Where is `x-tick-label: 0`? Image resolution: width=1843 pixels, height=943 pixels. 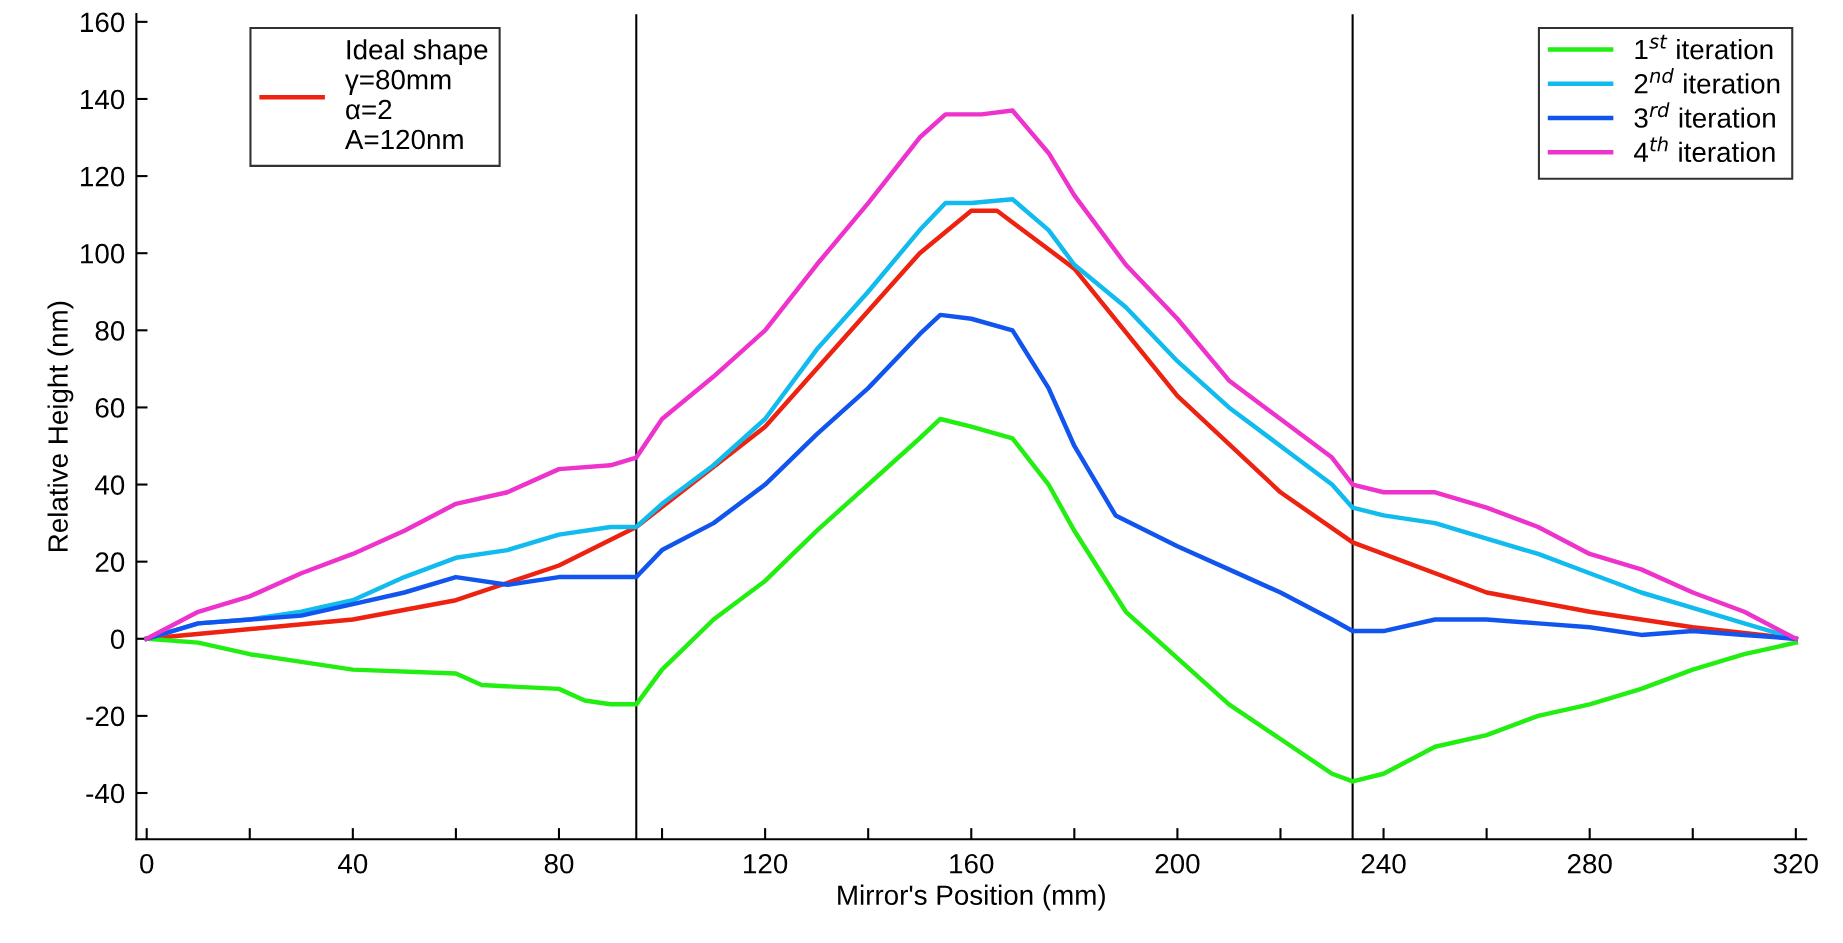
x-tick-label: 0 is located at coordinates (147, 863).